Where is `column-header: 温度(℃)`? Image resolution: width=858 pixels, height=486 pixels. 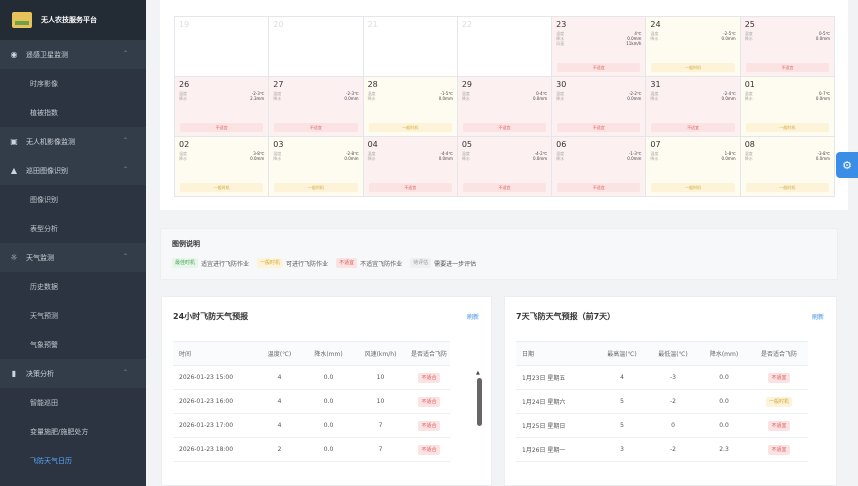
column-header: 温度(℃) is located at coordinates (279, 353).